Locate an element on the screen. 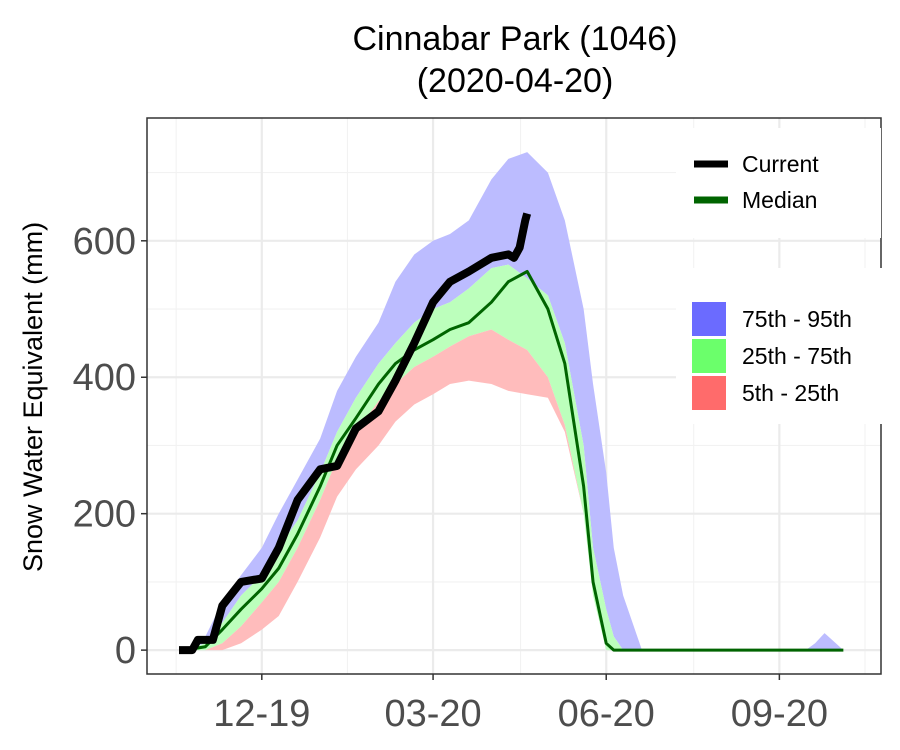  x-tick-label: 12-19 is located at coordinates (261, 714).